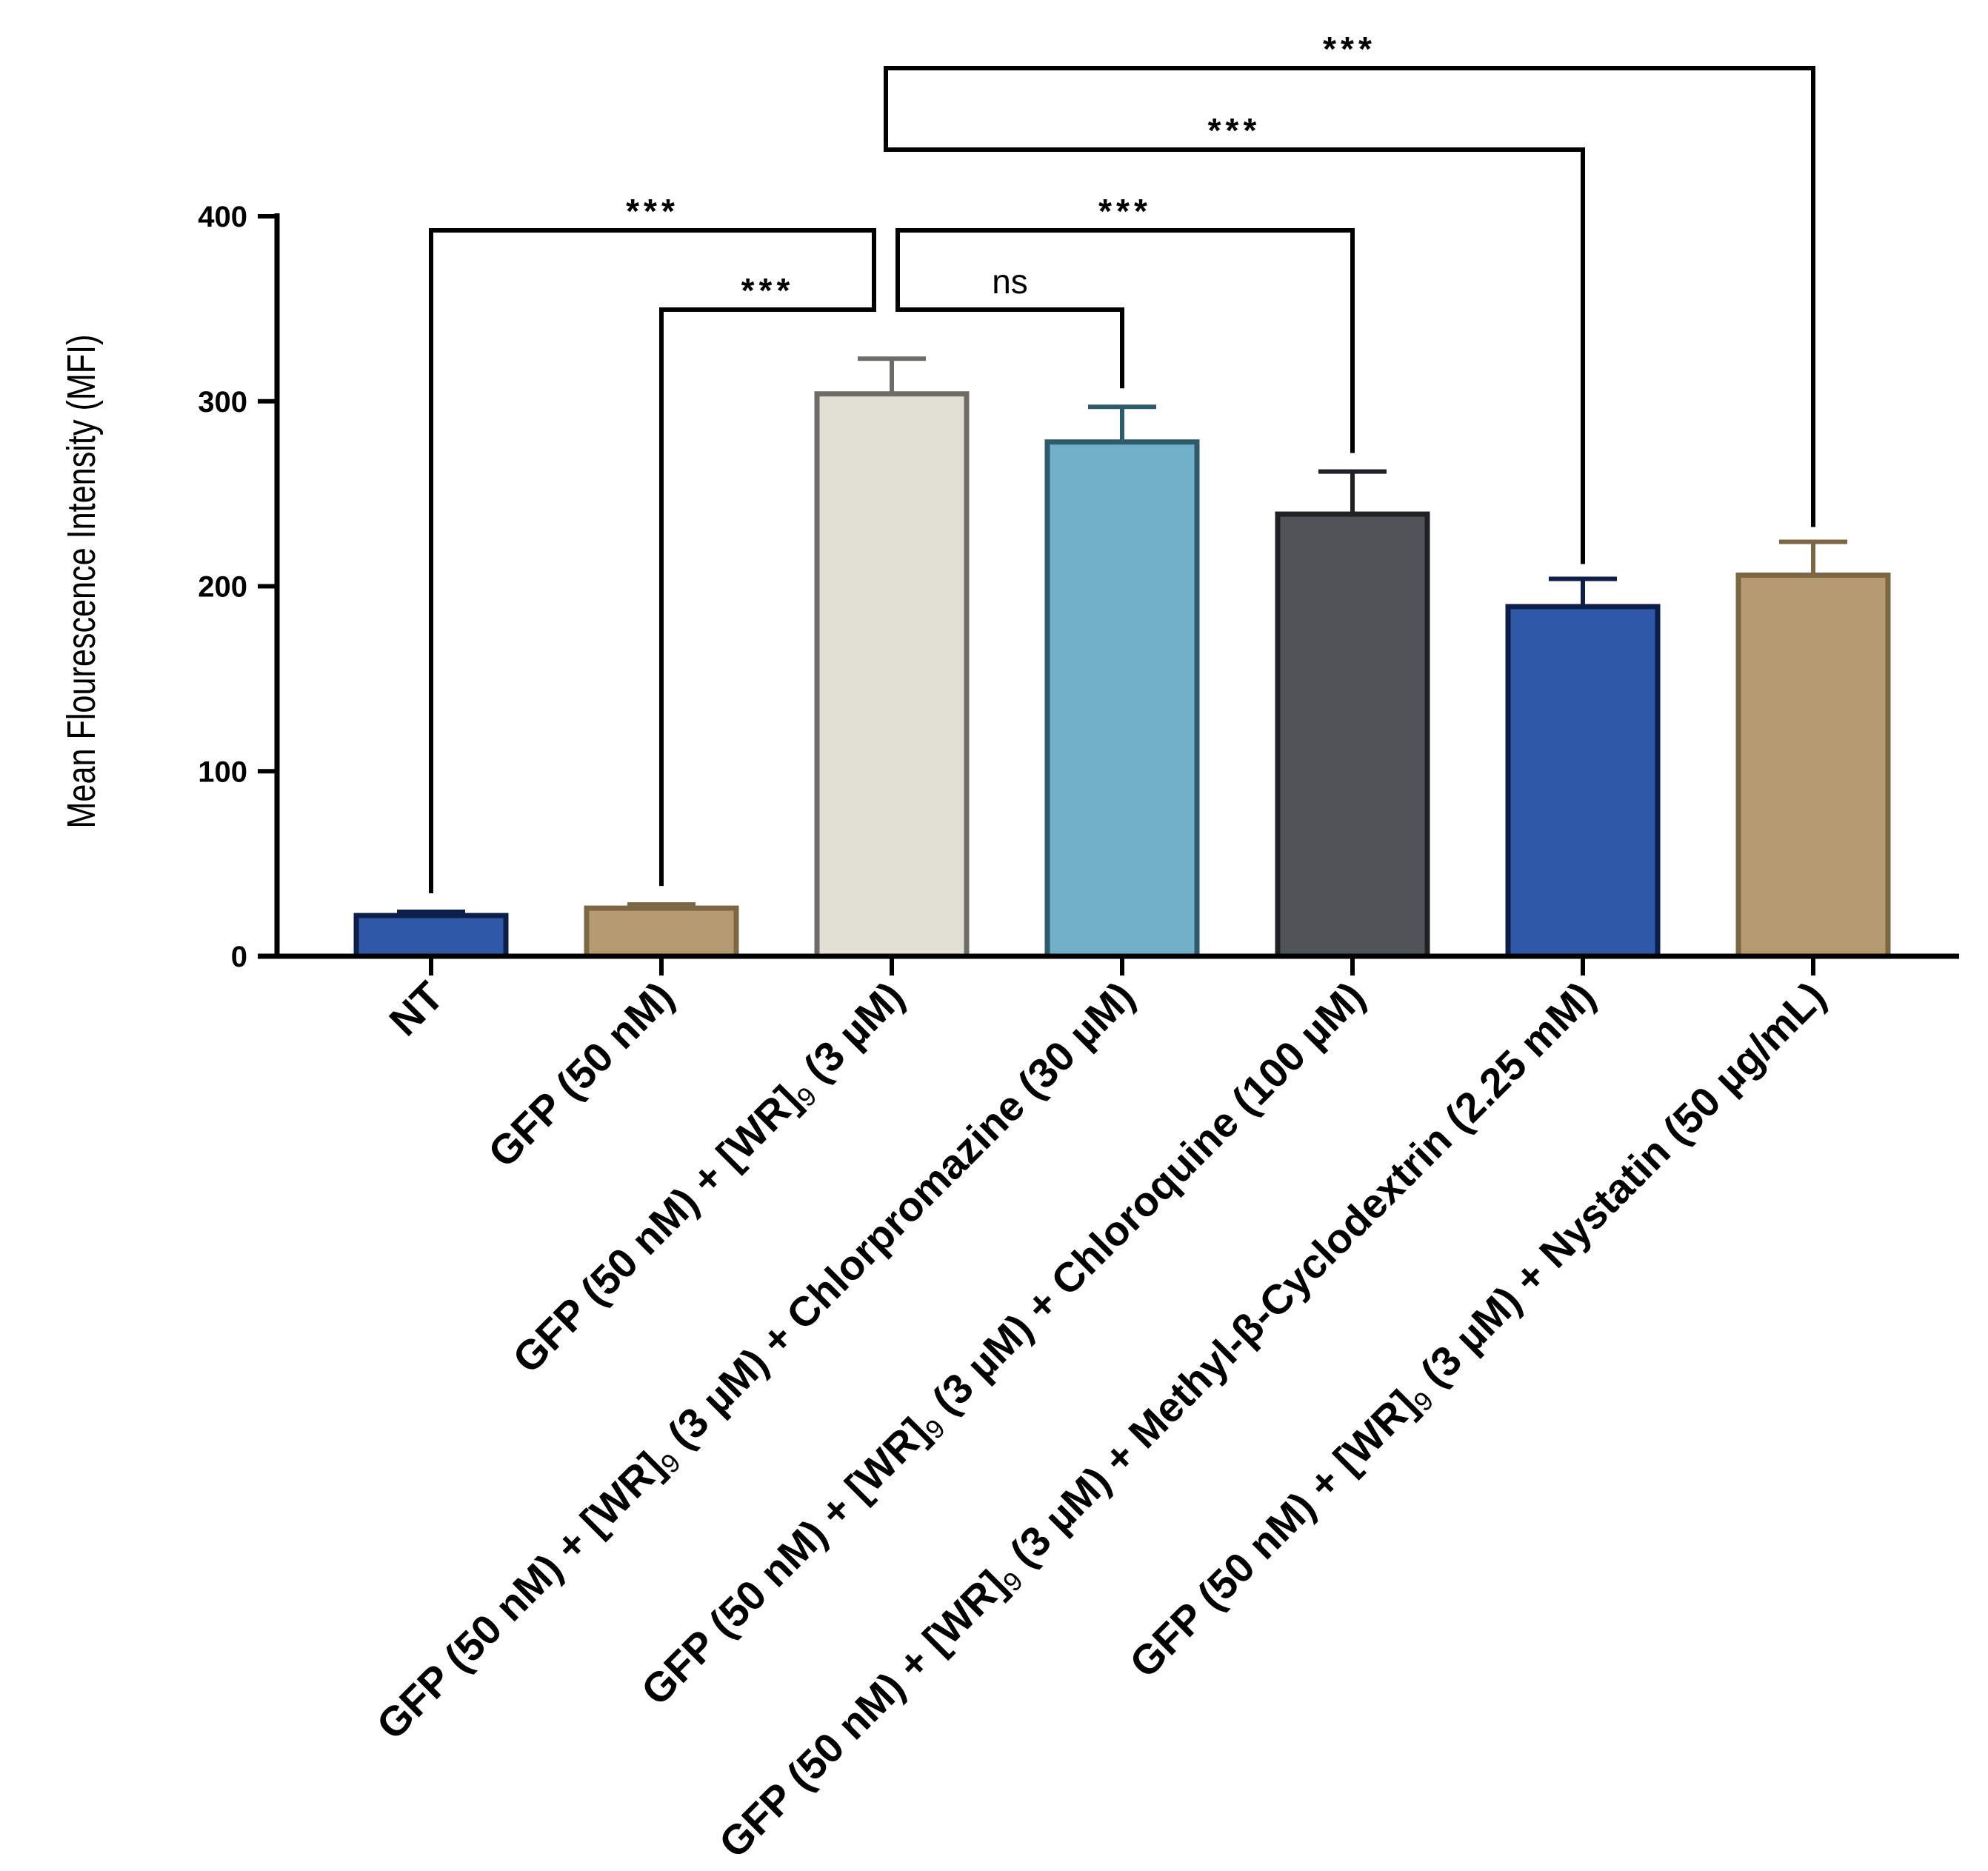 This screenshot has width=1988, height=1871. I want to click on y-tick-label: 100, so click(222, 772).